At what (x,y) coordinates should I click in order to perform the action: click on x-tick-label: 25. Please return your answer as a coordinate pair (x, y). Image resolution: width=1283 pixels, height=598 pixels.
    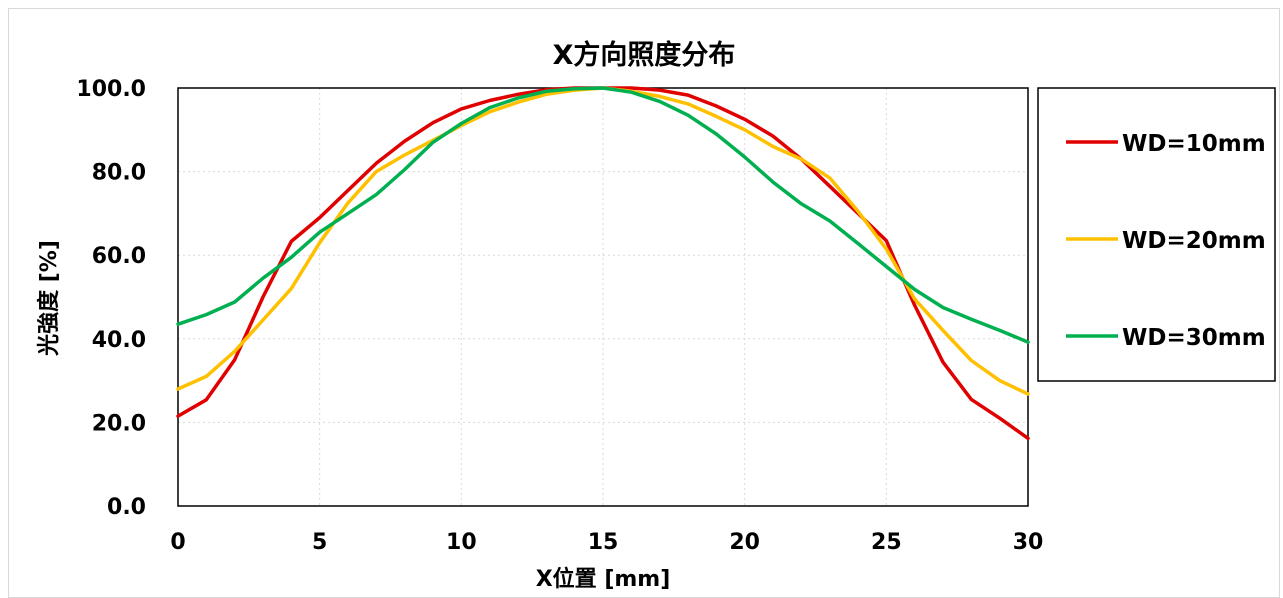
    Looking at the image, I should click on (886, 542).